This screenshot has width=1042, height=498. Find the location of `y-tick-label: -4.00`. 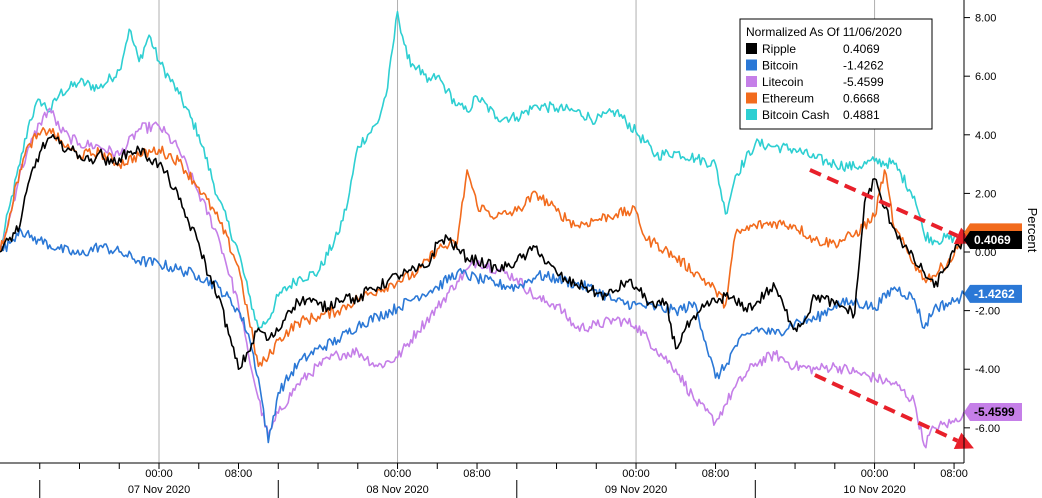

y-tick-label: -4.00 is located at coordinates (987, 370).